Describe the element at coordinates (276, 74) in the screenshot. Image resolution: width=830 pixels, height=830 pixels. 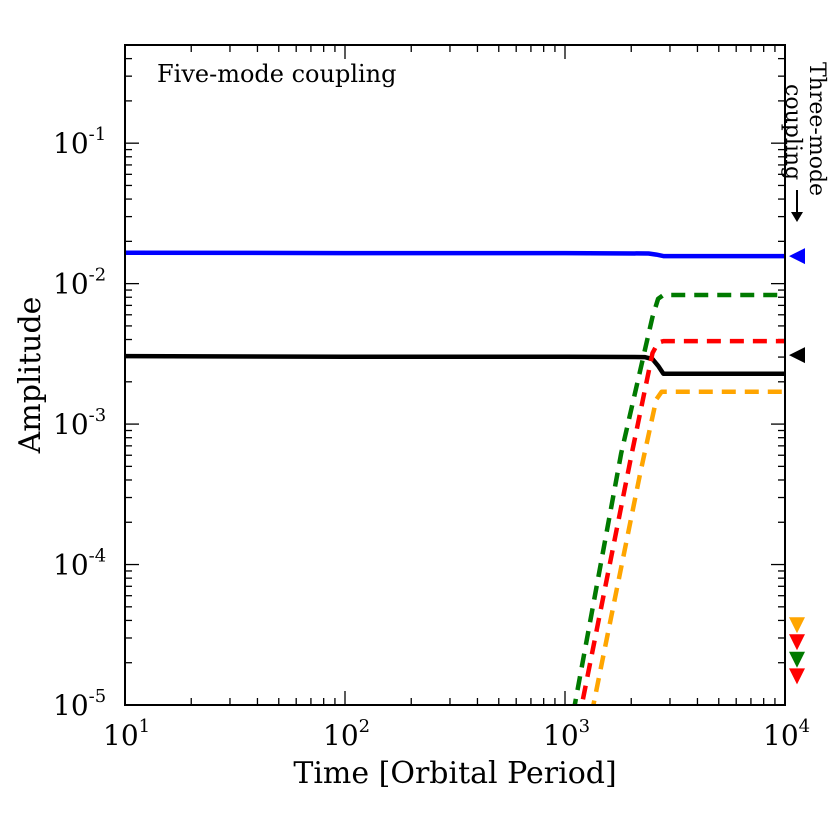
I see `chart-title: Five-mode coupling` at that location.